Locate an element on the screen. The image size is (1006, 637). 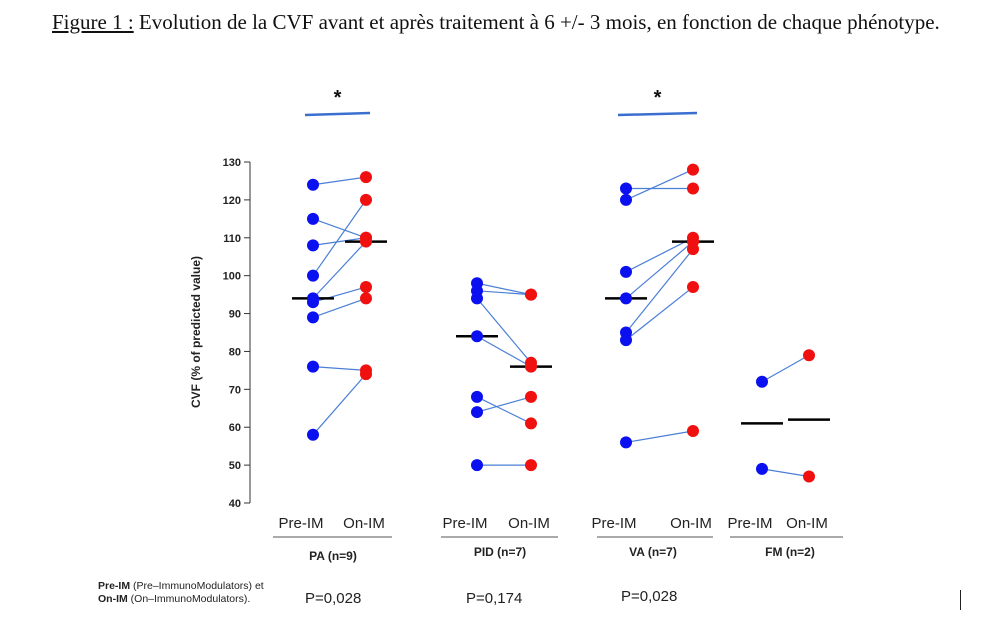
p-value-pid: P=0,174 is located at coordinates (494, 598).